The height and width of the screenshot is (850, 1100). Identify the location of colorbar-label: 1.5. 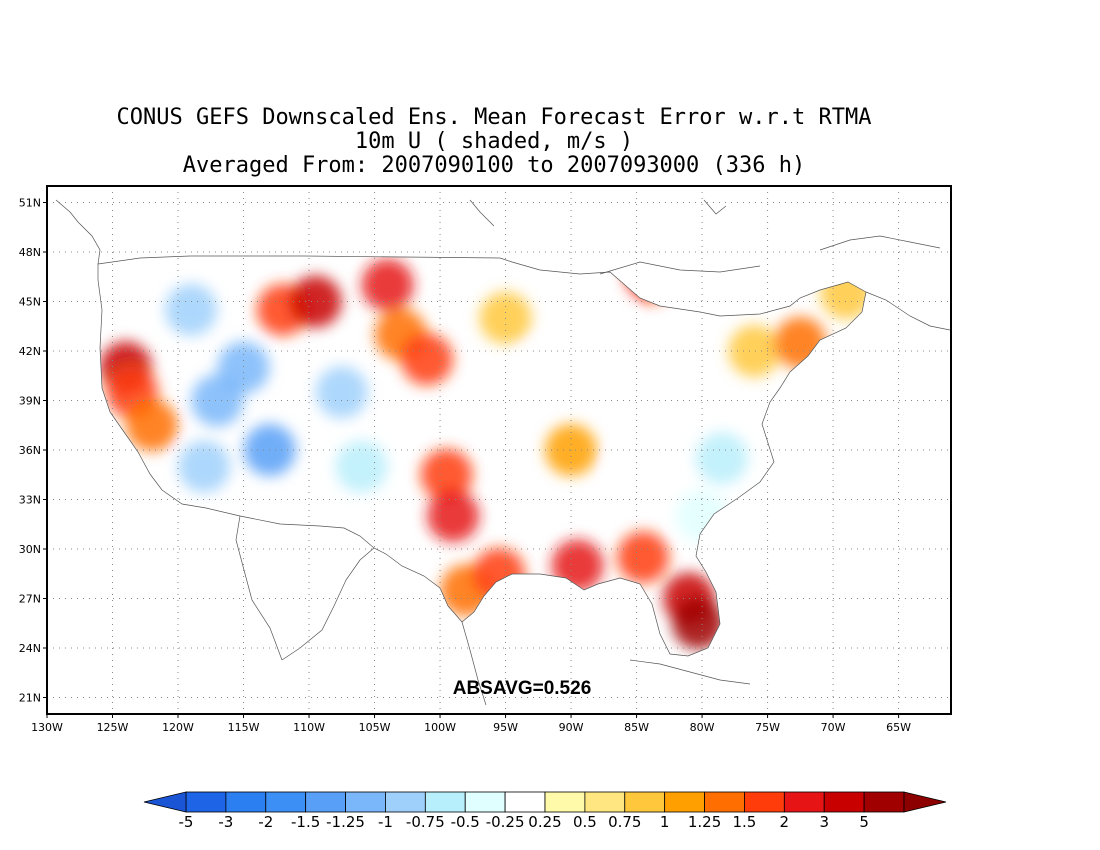
(745, 822).